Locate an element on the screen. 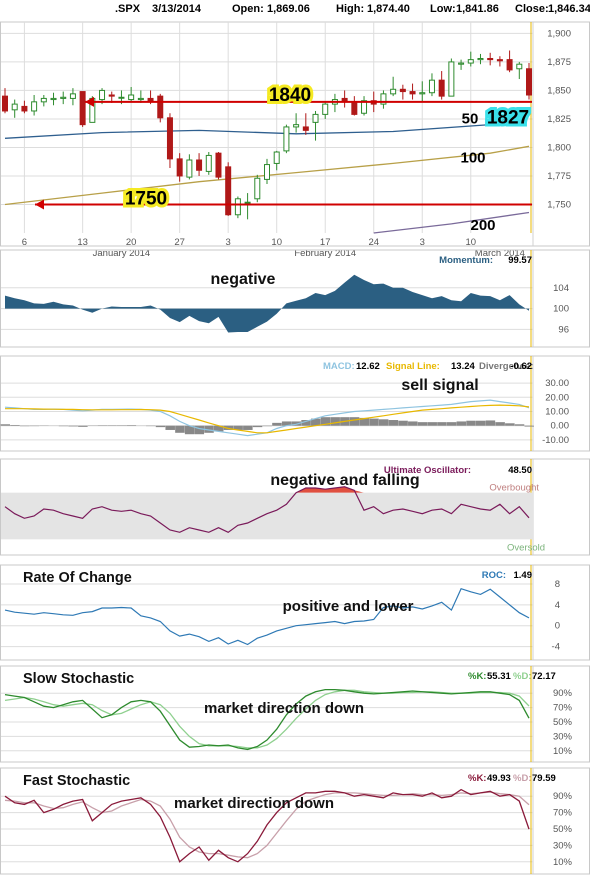  fast-stochastic-tick-label: 70% is located at coordinates (563, 813).